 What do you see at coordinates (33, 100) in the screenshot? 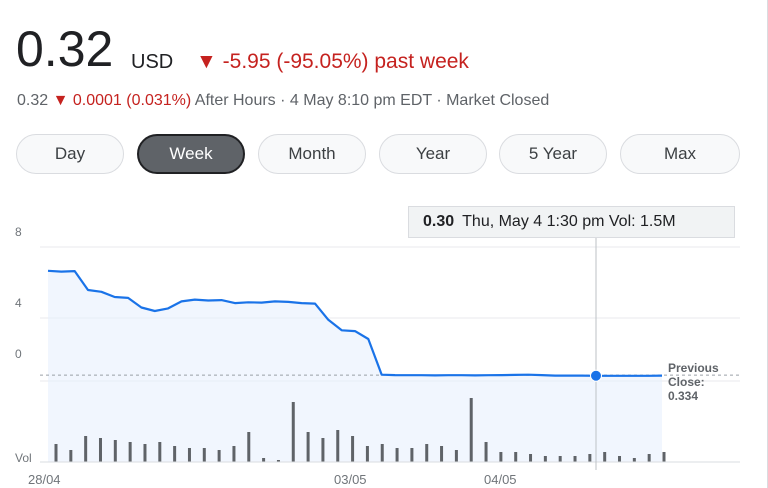
I see `after-hours-price: 0.32` at bounding box center [33, 100].